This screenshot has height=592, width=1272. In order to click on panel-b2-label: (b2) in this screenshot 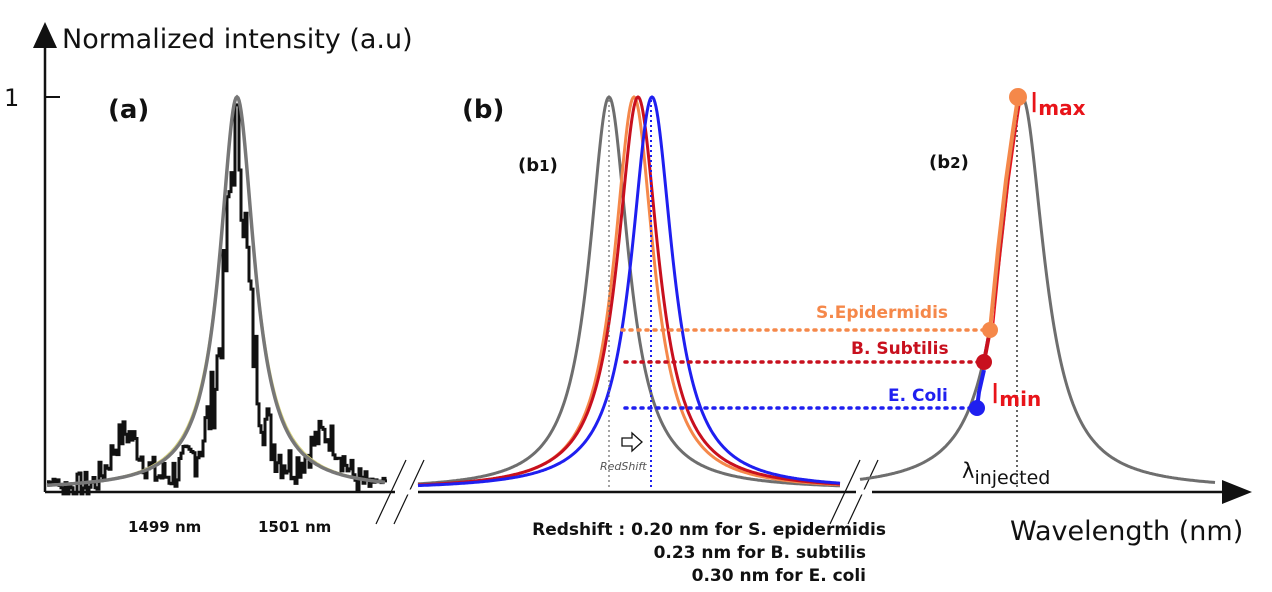, I will do `click(949, 162)`.